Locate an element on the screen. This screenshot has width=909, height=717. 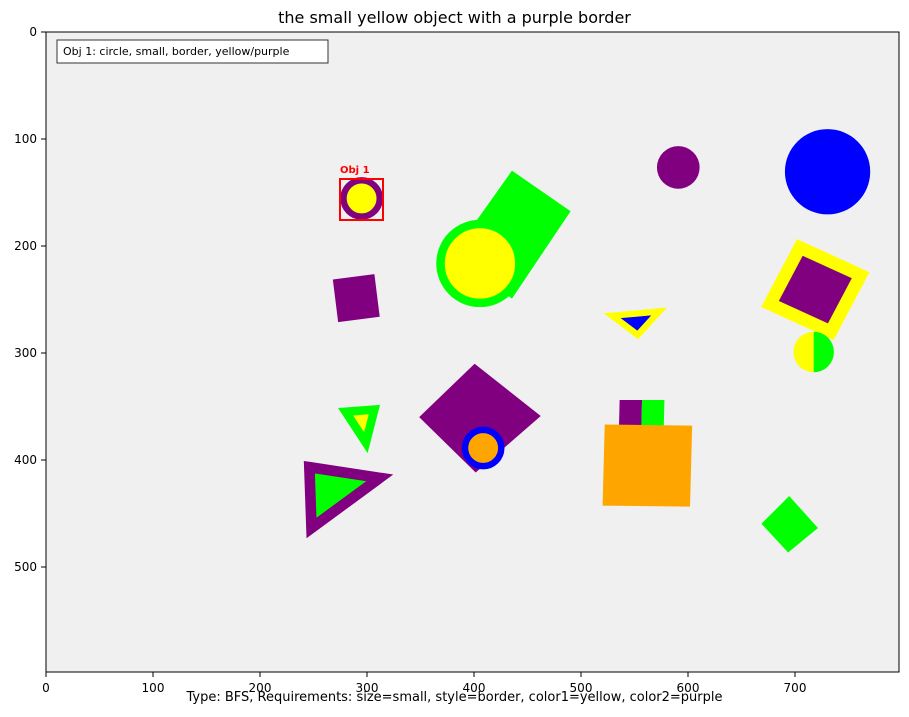
green-triangle-purple-border is located at coordinates (348, 499).